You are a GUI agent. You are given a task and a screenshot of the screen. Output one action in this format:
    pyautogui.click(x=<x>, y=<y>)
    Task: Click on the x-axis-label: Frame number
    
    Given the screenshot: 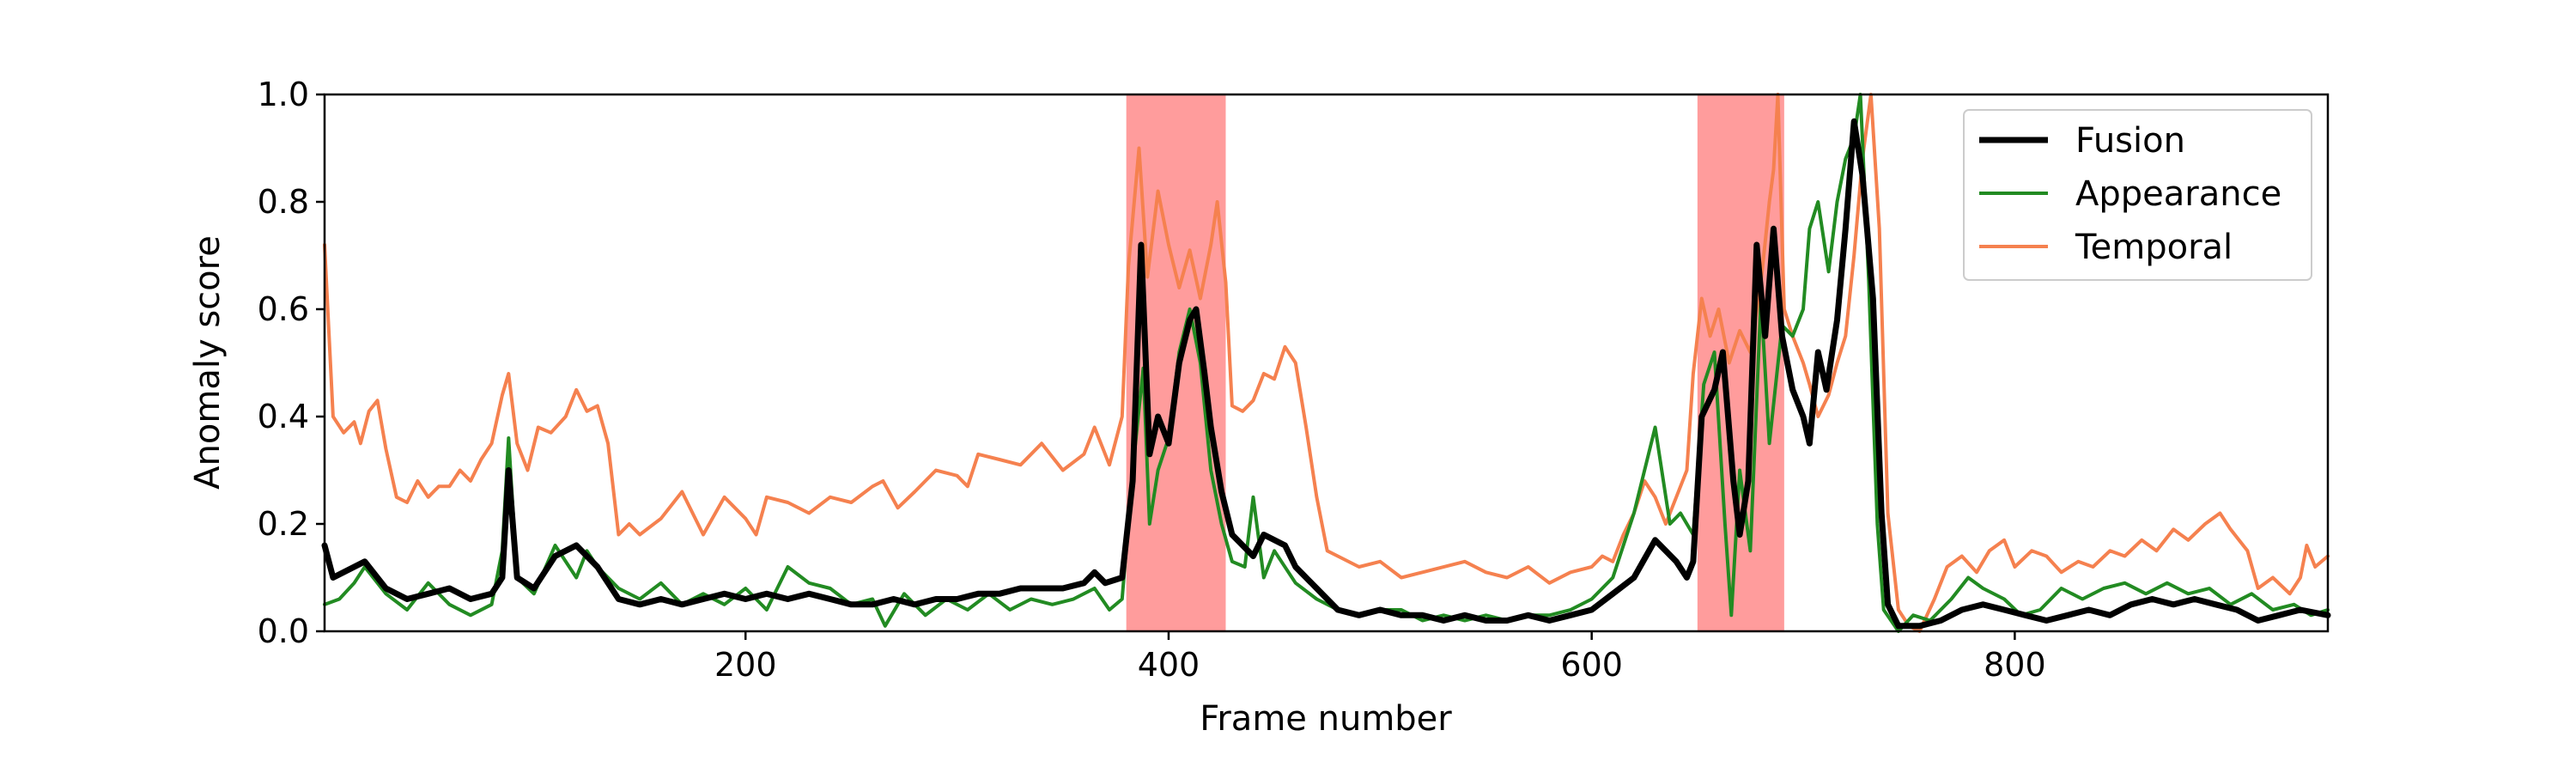 What is the action you would take?
    pyautogui.click(x=1326, y=719)
    